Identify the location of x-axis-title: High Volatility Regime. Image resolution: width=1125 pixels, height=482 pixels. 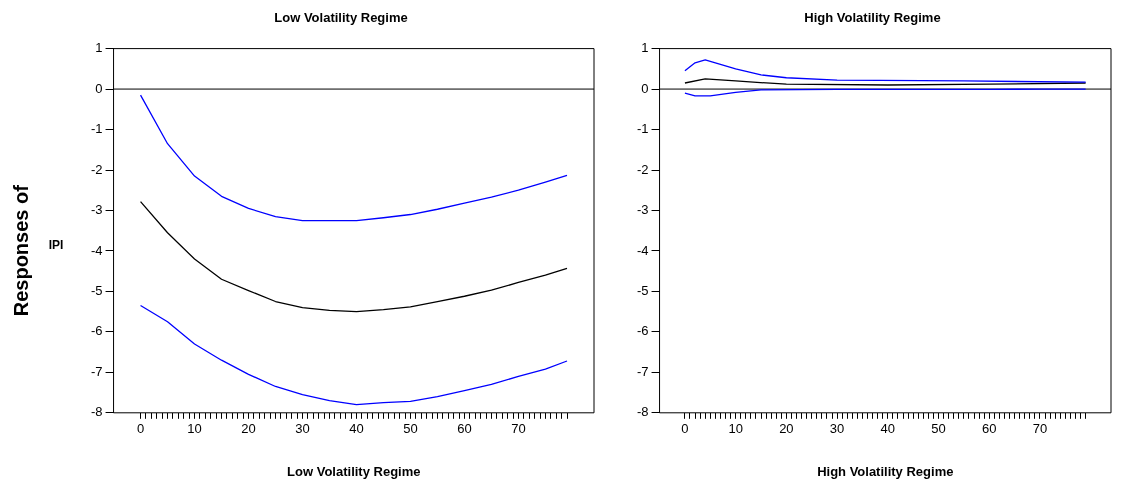
(885, 471).